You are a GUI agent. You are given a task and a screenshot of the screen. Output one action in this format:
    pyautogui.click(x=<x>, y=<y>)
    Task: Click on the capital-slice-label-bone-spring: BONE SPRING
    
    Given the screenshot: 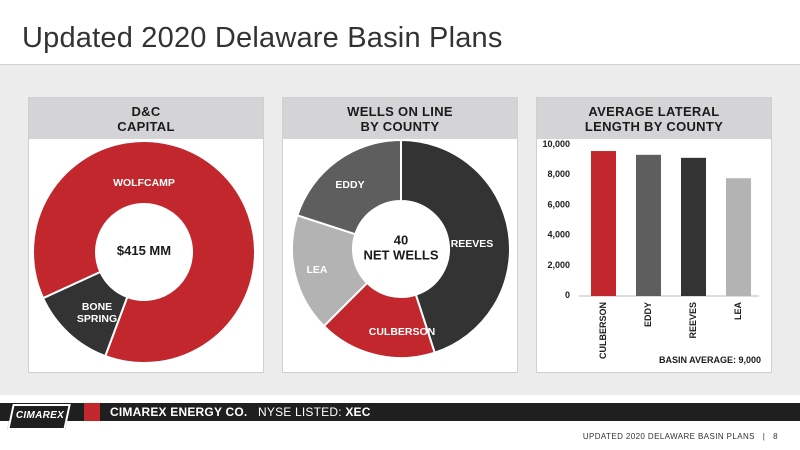 What is the action you would take?
    pyautogui.click(x=97, y=313)
    